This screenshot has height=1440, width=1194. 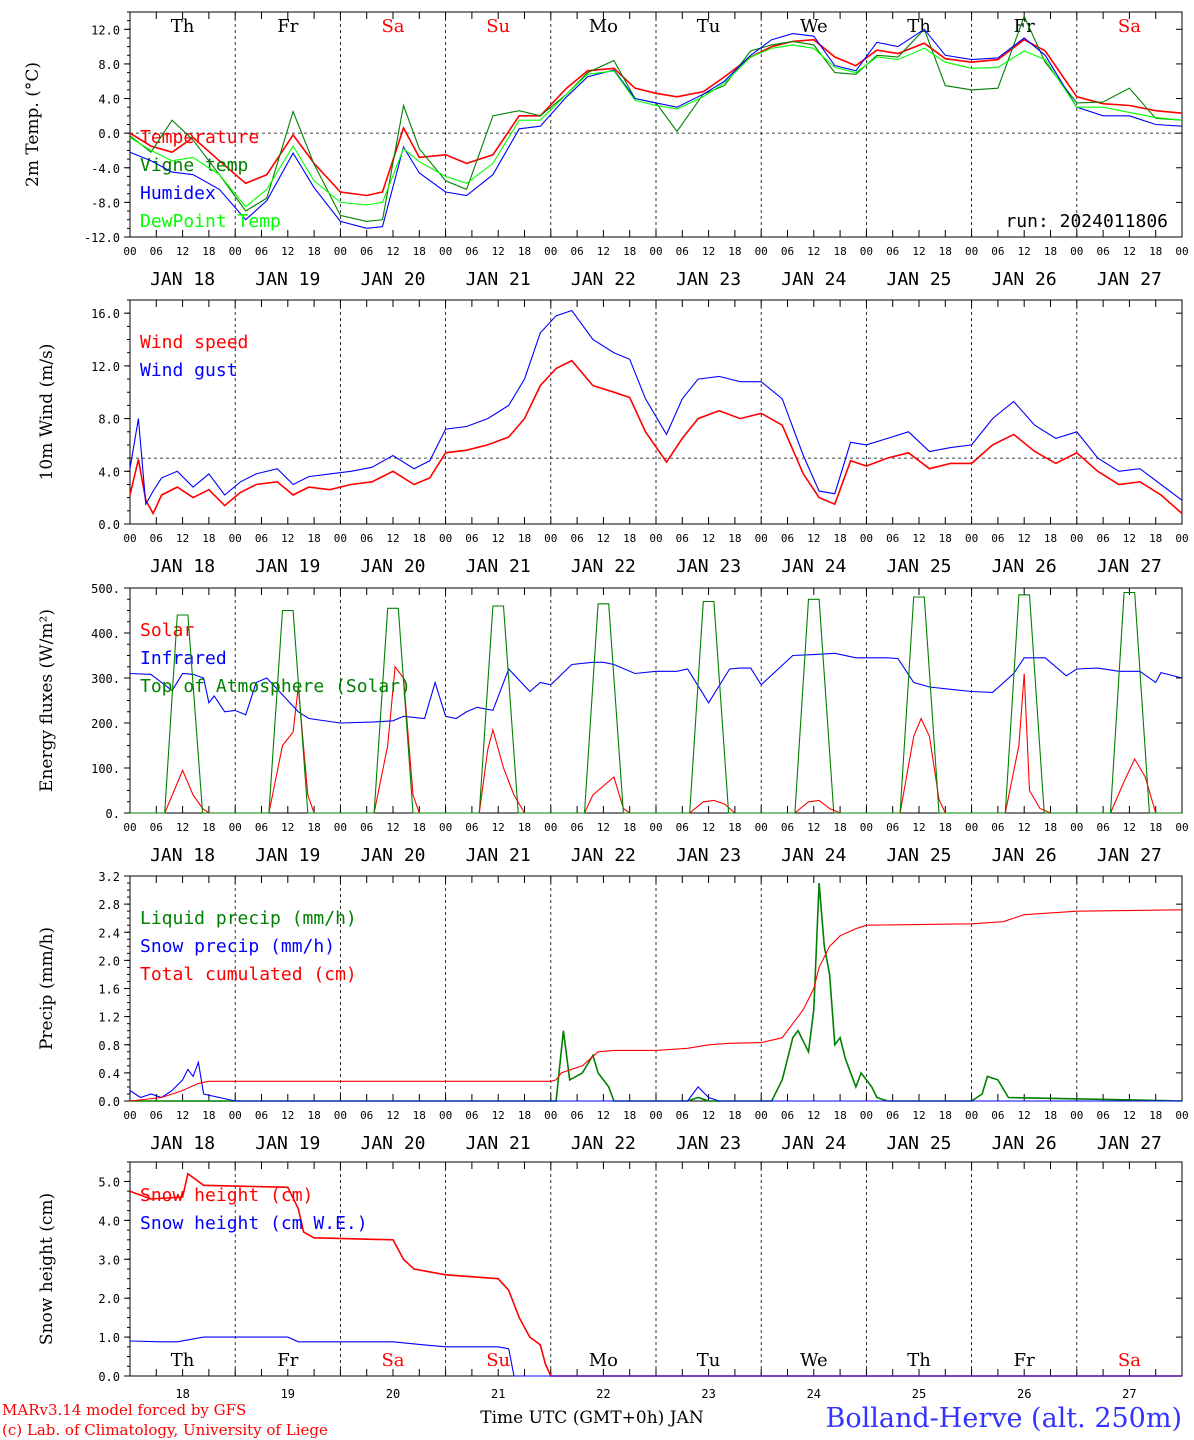 I want to click on y-tick-label: 2.0, so click(x=109, y=961).